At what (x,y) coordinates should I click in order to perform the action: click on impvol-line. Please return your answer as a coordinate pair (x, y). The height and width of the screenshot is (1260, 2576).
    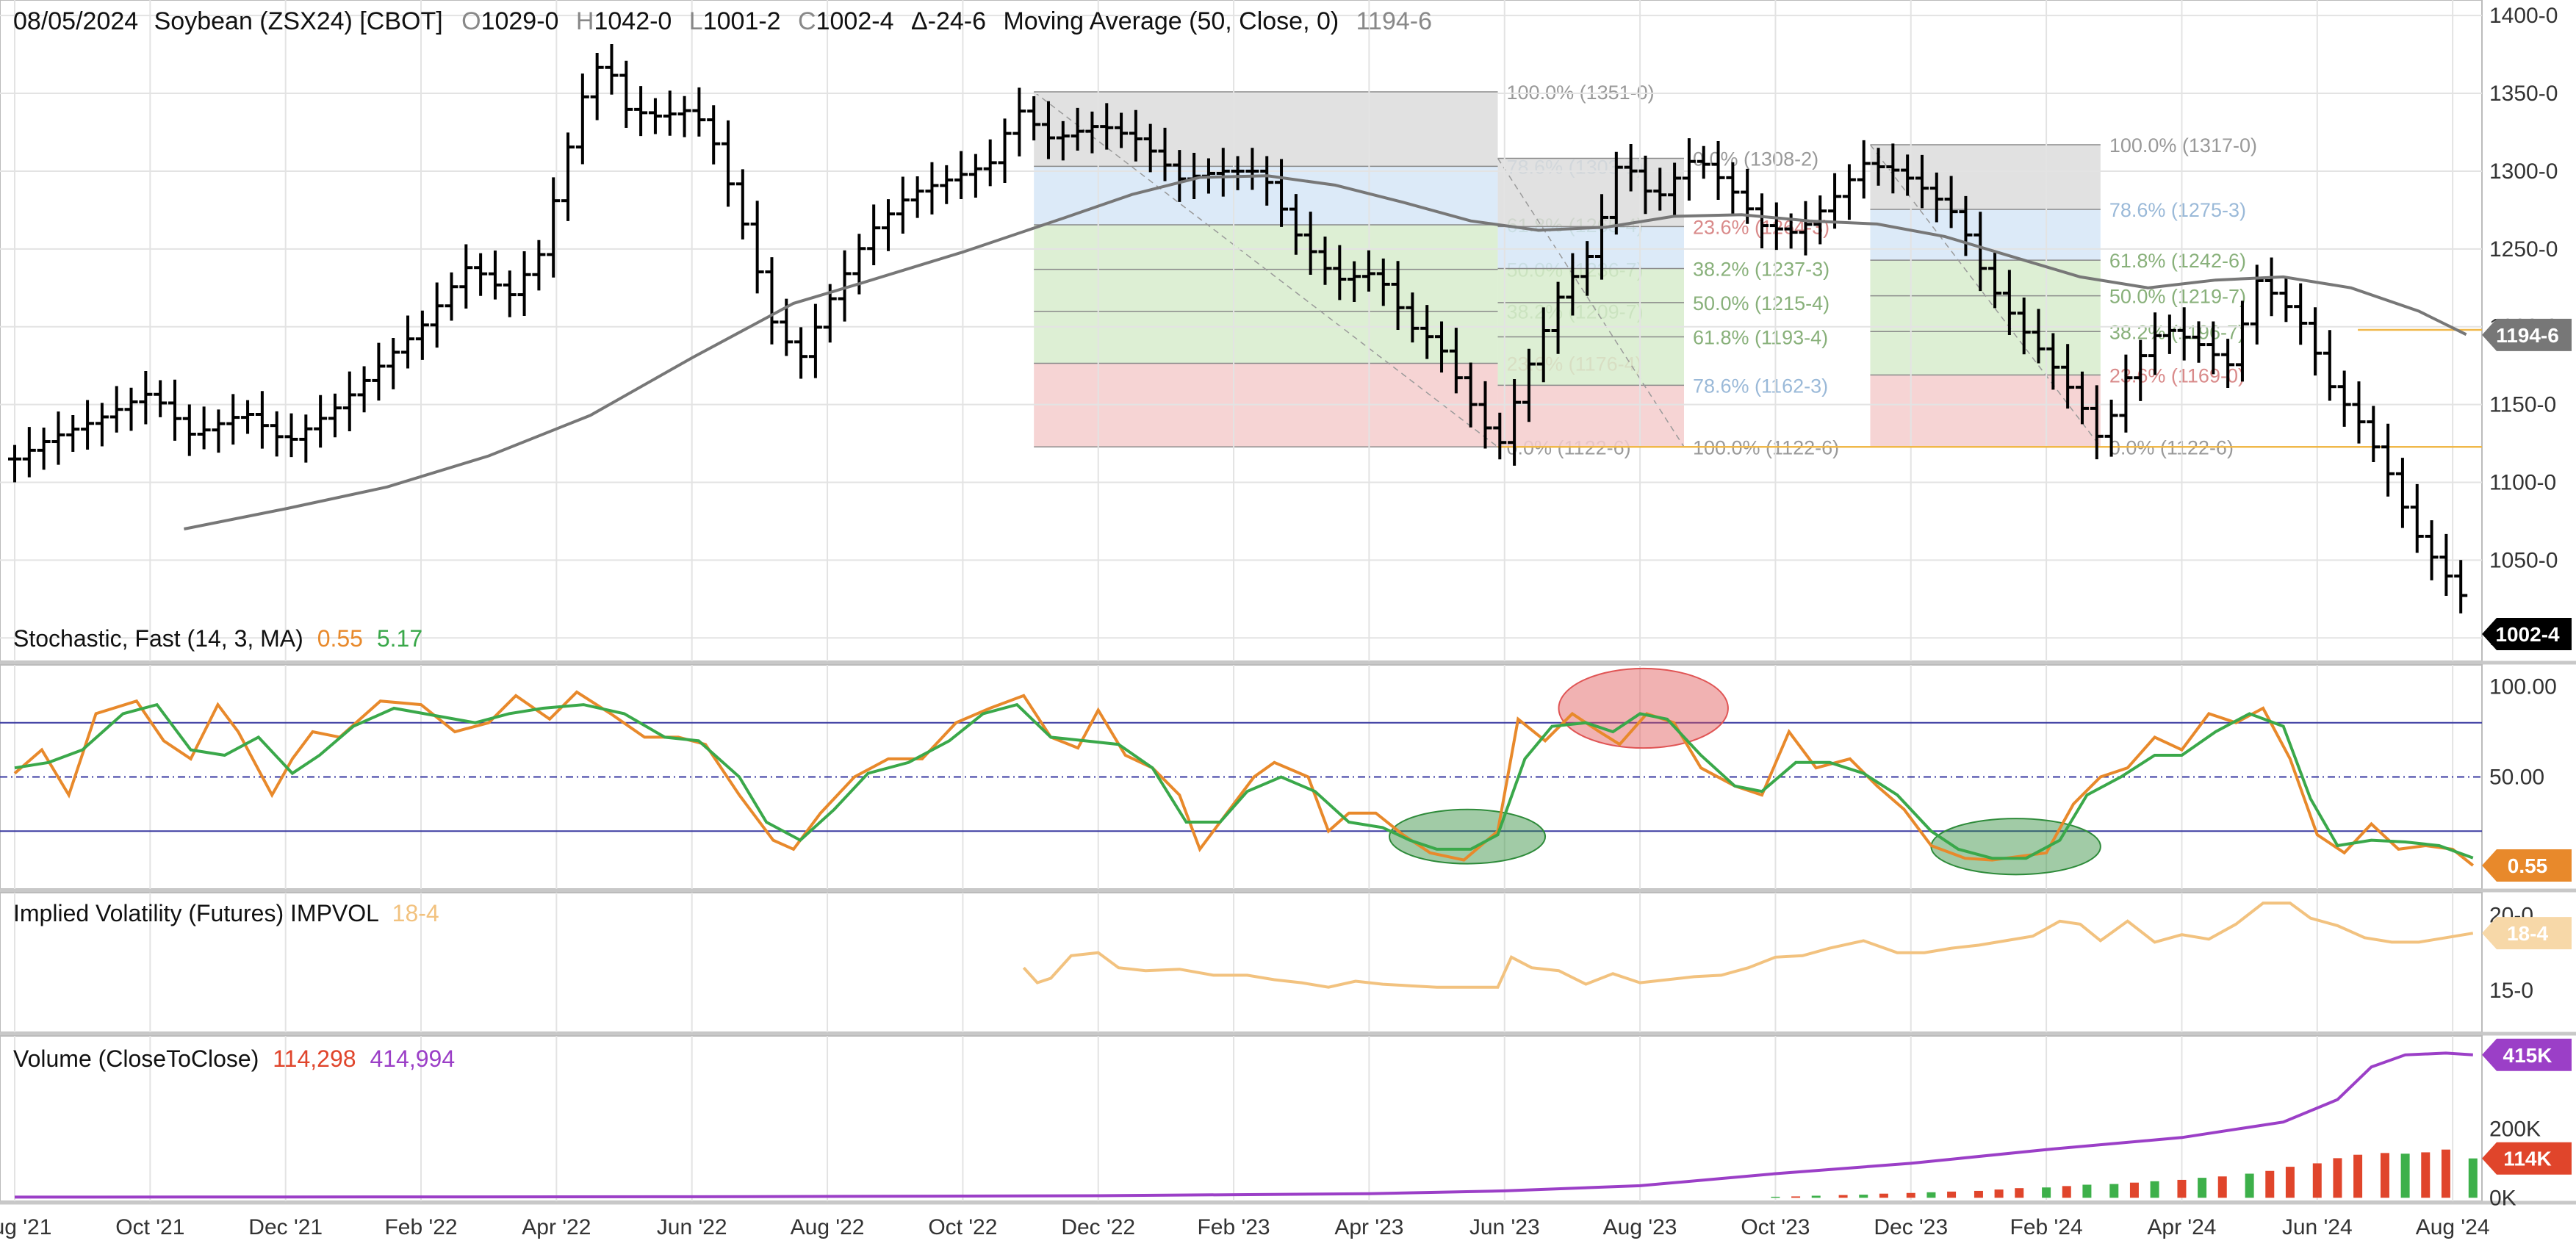
    Looking at the image, I should click on (1748, 945).